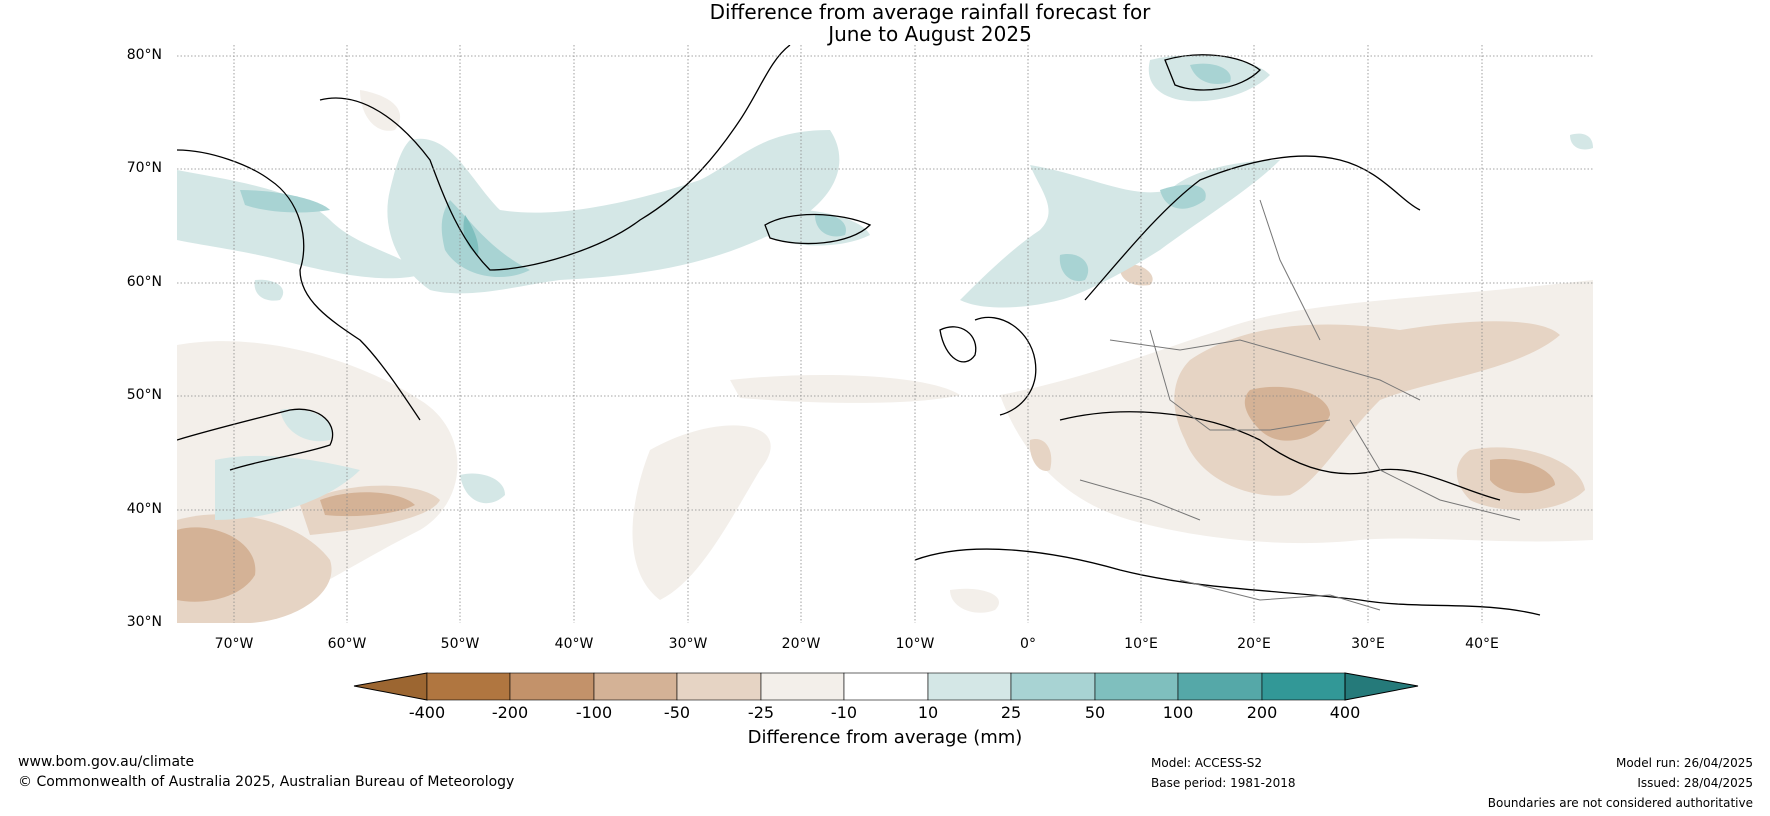 This screenshot has width=1770, height=816. I want to click on lon-label-60w: 60°W, so click(347, 644).